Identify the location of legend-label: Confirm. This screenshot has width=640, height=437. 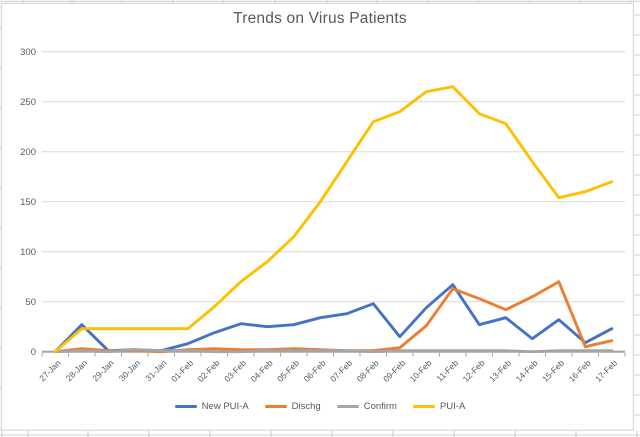
(380, 406).